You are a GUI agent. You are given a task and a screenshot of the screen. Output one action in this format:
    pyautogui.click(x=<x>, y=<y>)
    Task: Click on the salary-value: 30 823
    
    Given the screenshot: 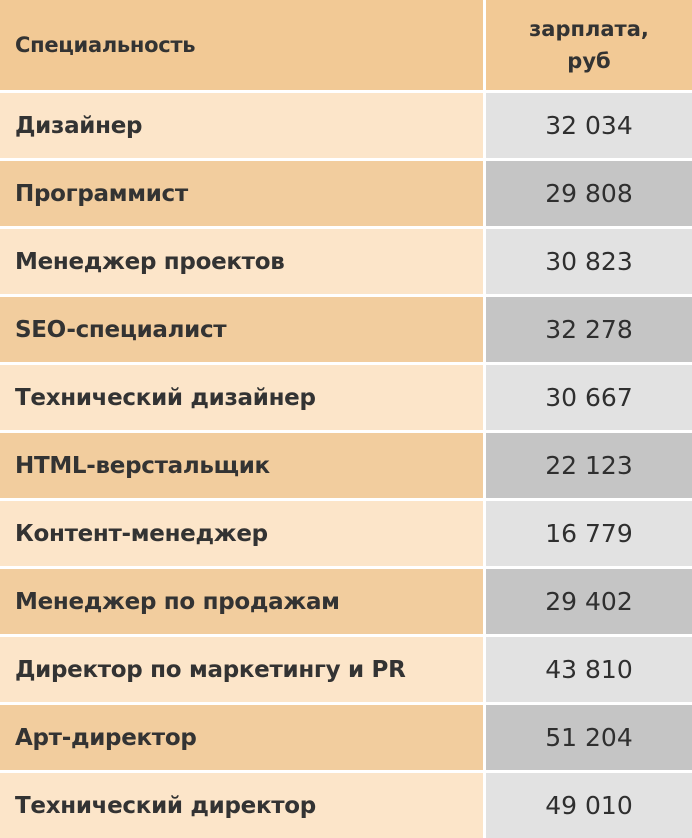 What is the action you would take?
    pyautogui.click(x=589, y=261)
    